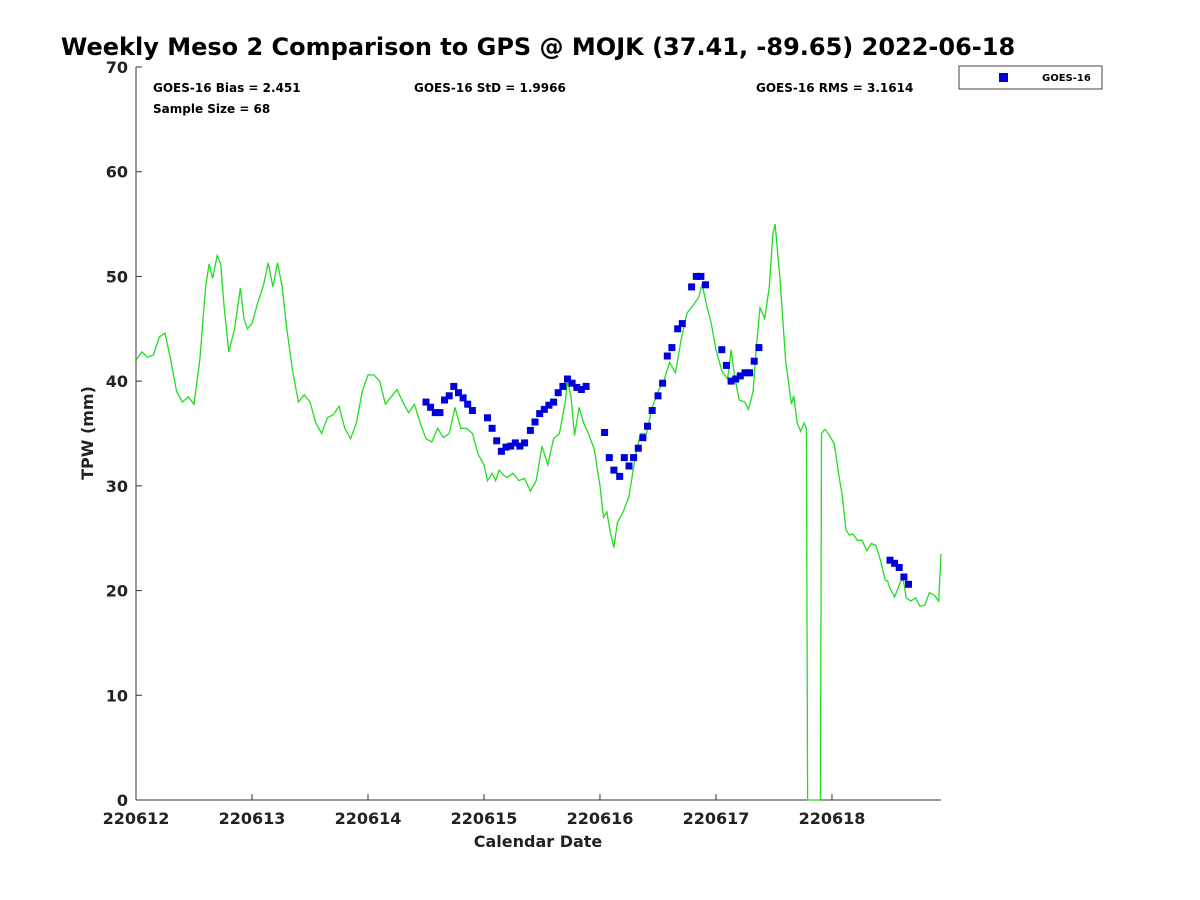 This screenshot has height=900, width=1200. Describe the element at coordinates (1066, 78) in the screenshot. I see `legend-label-goes16: GOES-16` at that location.